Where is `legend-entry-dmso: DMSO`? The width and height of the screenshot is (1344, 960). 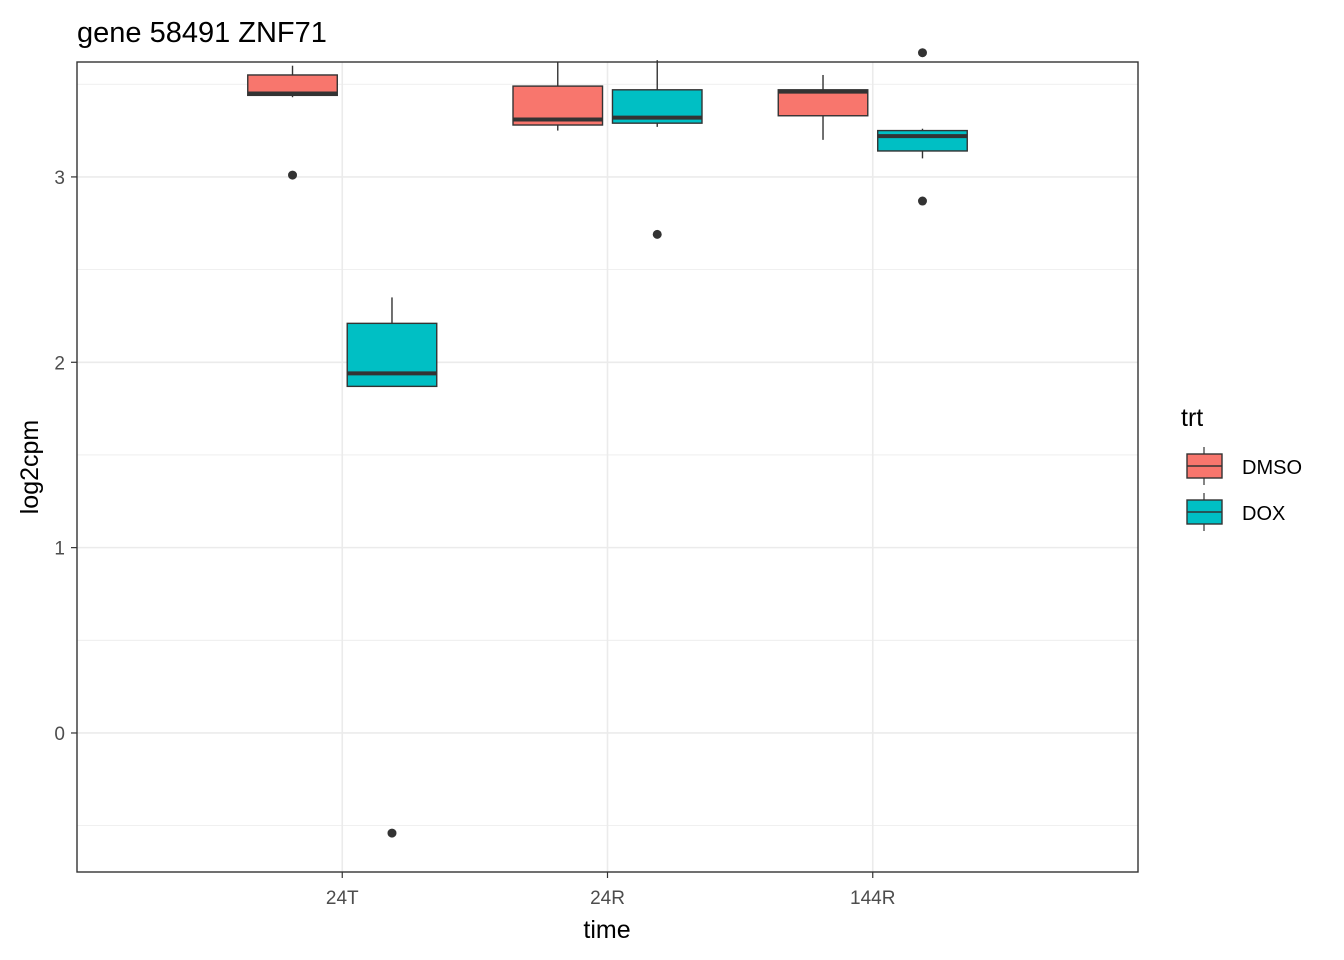 legend-entry-dmso: DMSO is located at coordinates (1244, 466).